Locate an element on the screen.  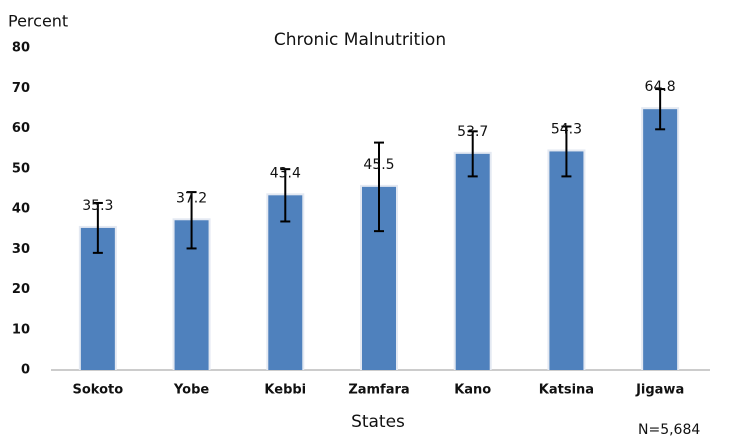
value-label: 45.5 is located at coordinates (378, 165).